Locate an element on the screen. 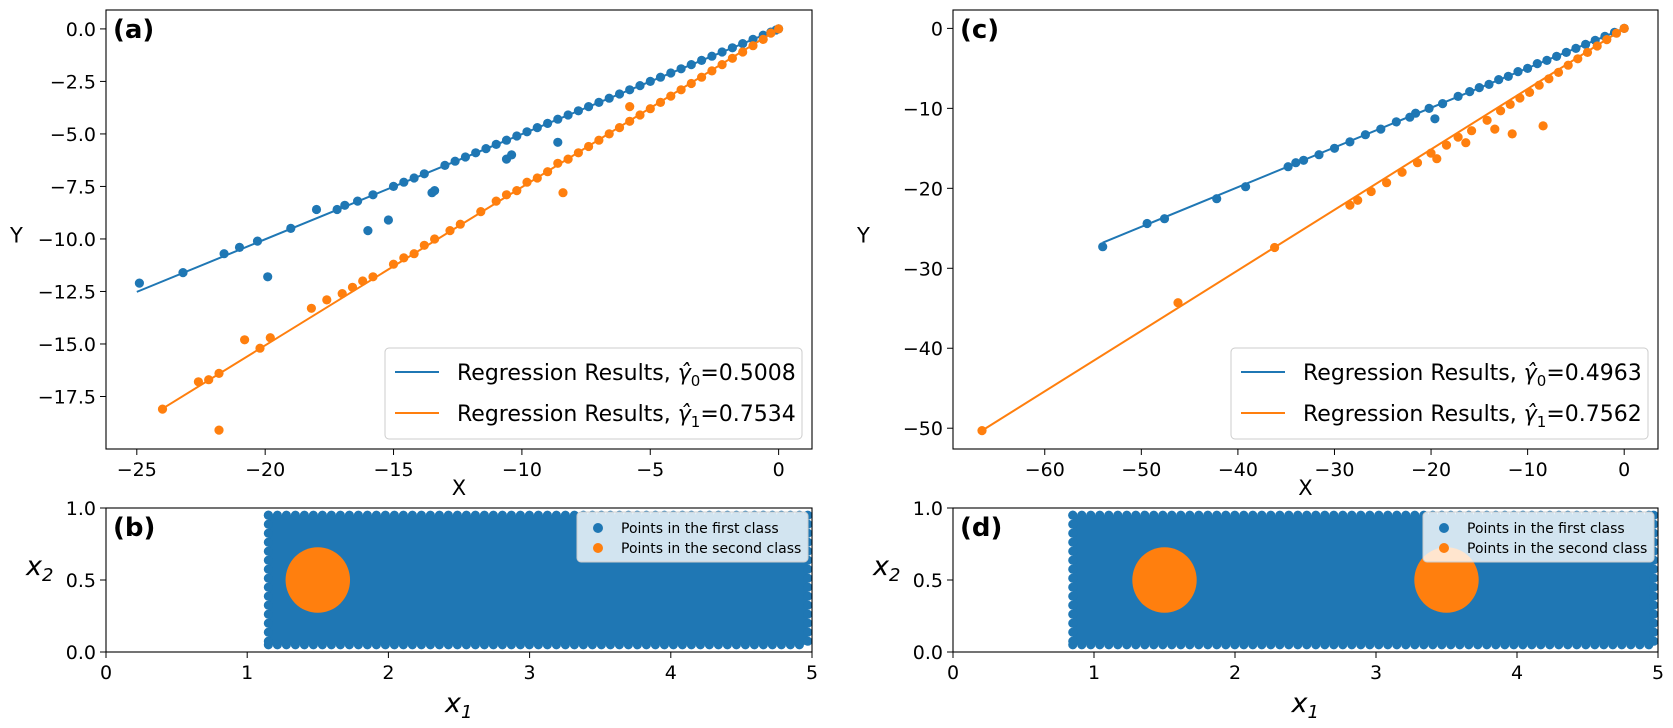 The image size is (1673, 728). y-tick-label: 0.5 is located at coordinates (928, 581).